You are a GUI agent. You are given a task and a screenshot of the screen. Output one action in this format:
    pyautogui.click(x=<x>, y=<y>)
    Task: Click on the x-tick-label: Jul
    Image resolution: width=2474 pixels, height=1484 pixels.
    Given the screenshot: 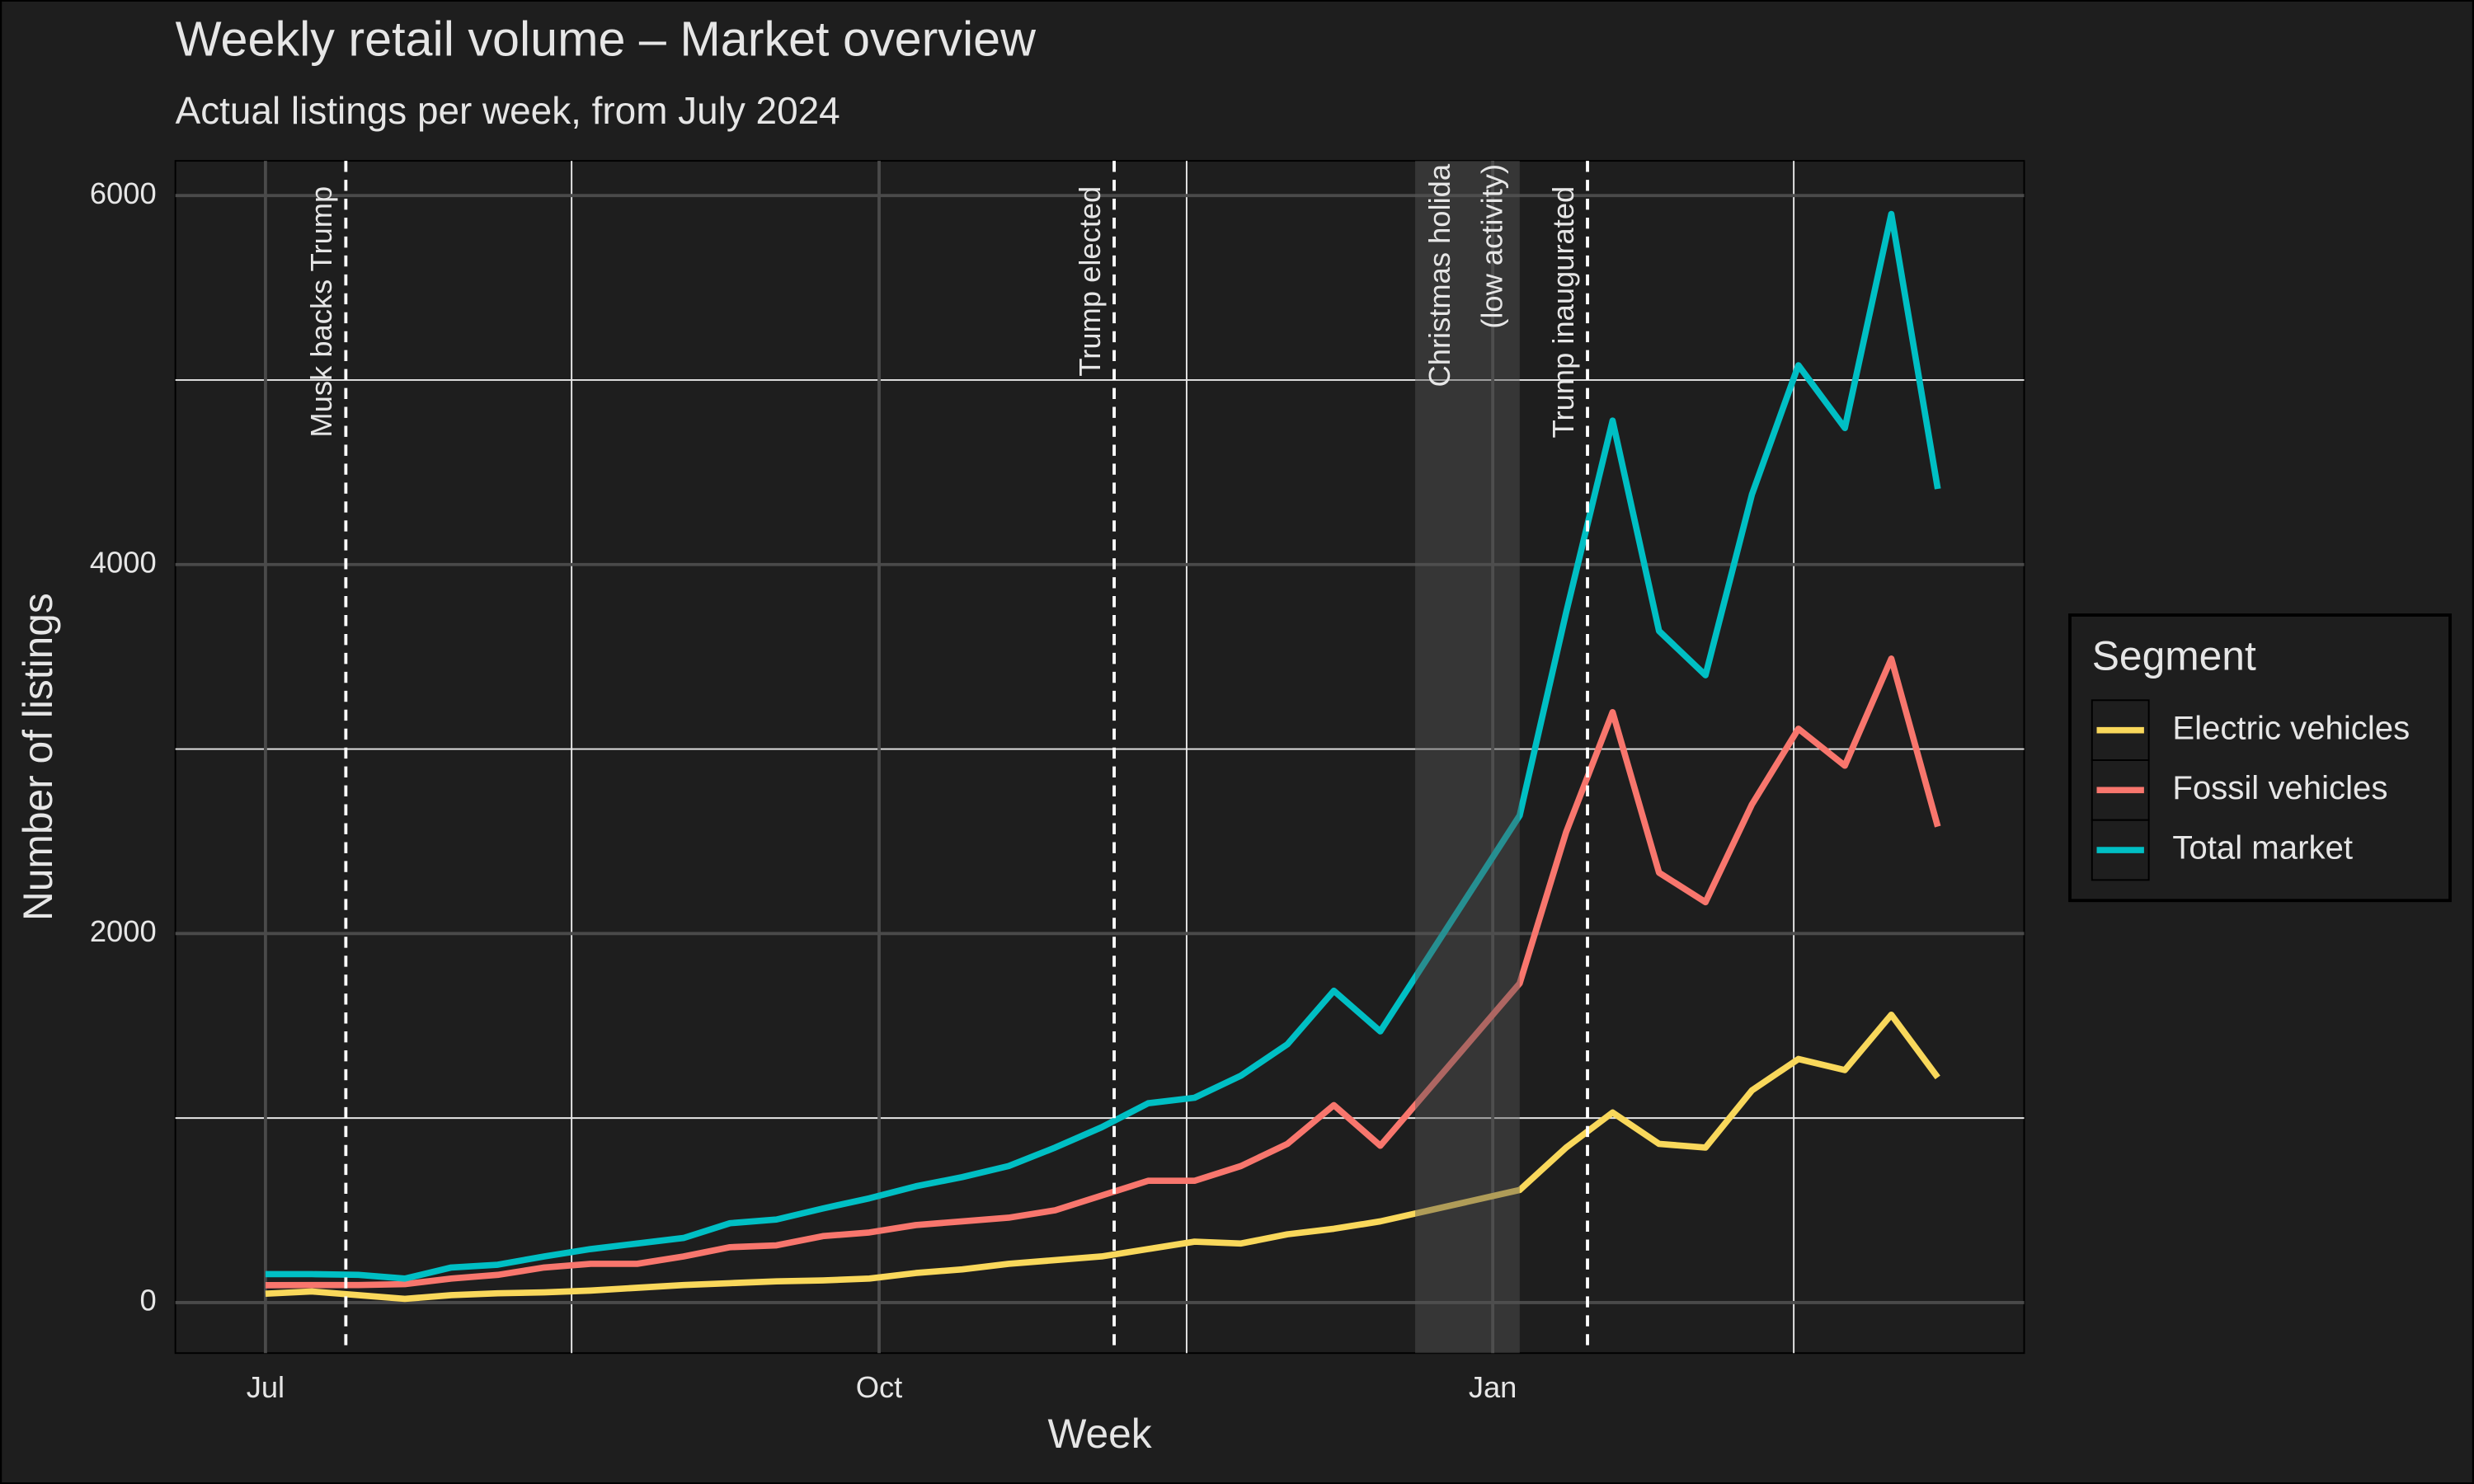 What is the action you would take?
    pyautogui.click(x=266, y=1387)
    